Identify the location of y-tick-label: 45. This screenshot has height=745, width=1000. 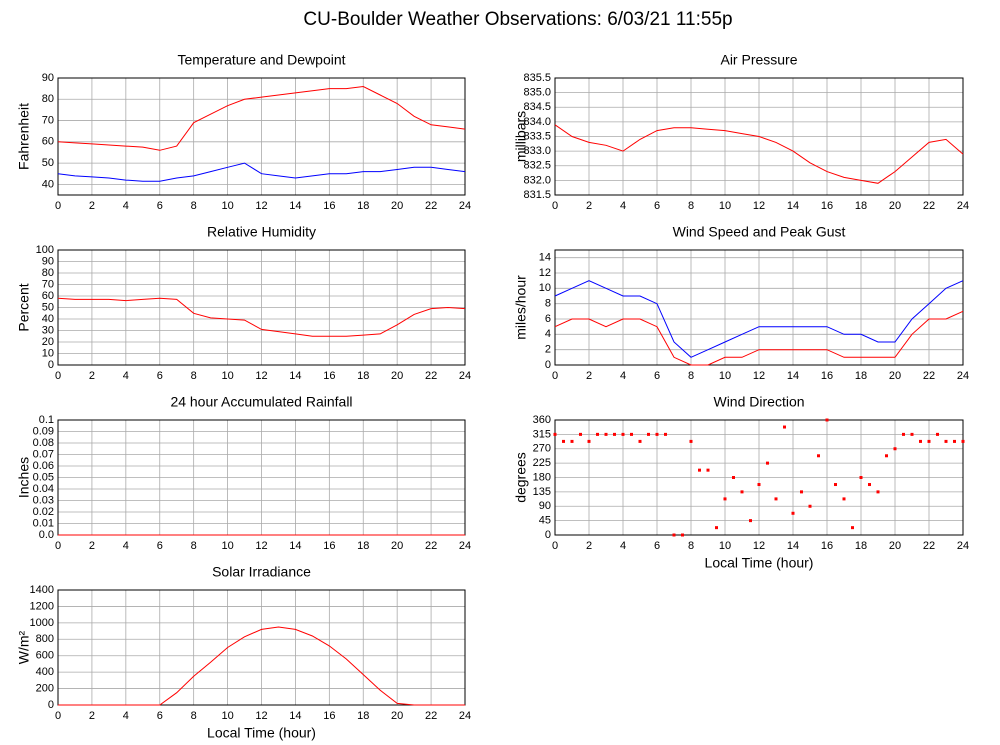
(545, 521).